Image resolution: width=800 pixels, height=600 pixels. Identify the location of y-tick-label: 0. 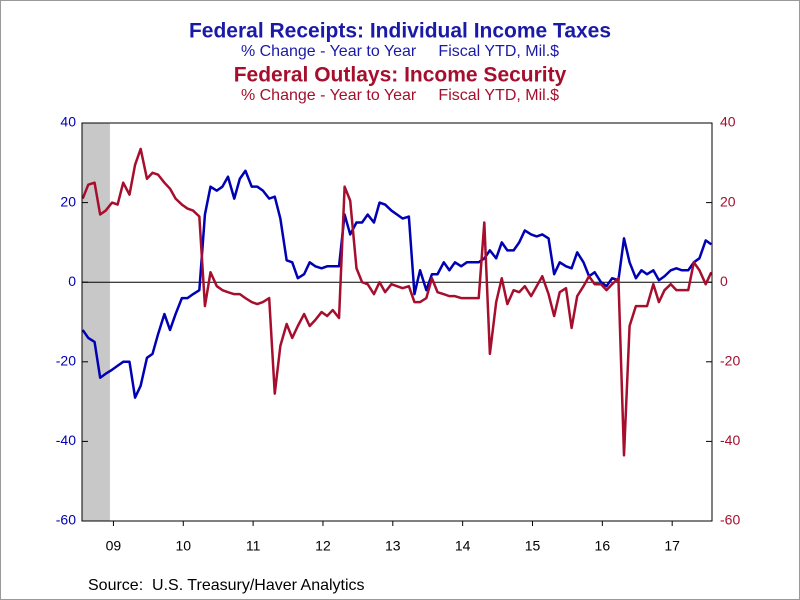
(72, 281).